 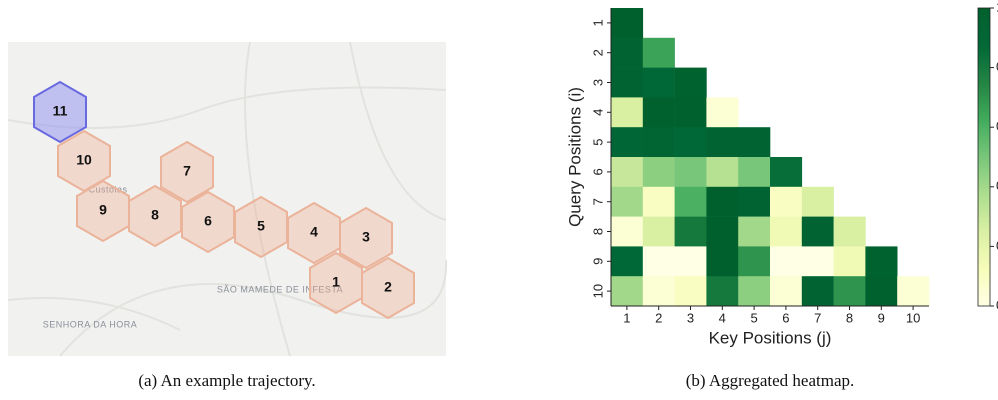 I want to click on x-tick-label: 6, so click(x=785, y=317).